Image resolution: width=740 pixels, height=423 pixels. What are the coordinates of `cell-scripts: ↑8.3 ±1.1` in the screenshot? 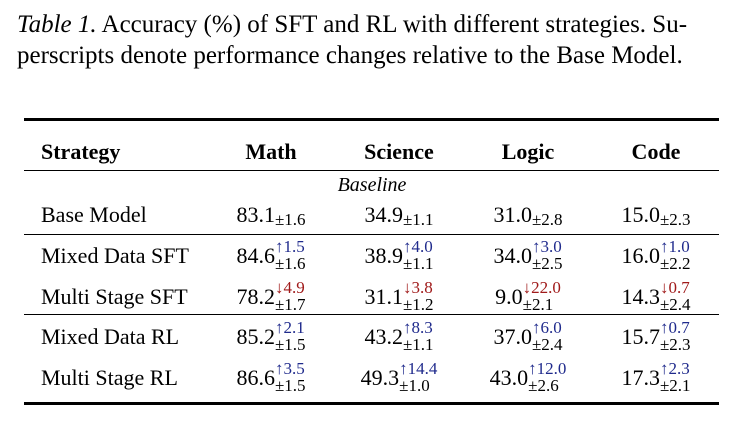 It's located at (418, 336).